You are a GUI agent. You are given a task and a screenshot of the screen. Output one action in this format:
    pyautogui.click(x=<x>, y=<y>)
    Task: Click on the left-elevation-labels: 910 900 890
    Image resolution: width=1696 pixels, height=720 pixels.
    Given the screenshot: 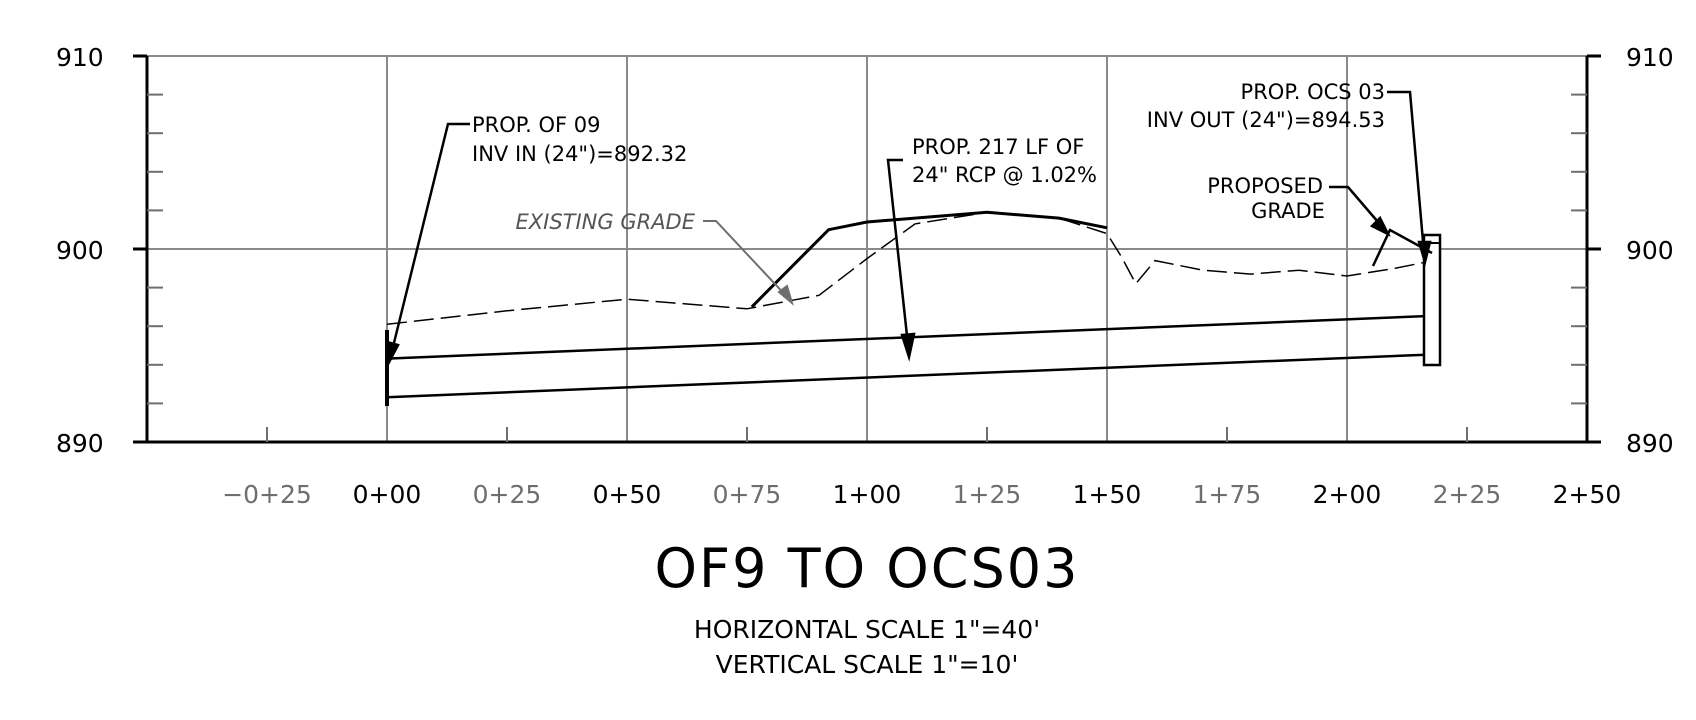 What is the action you would take?
    pyautogui.click(x=80, y=250)
    